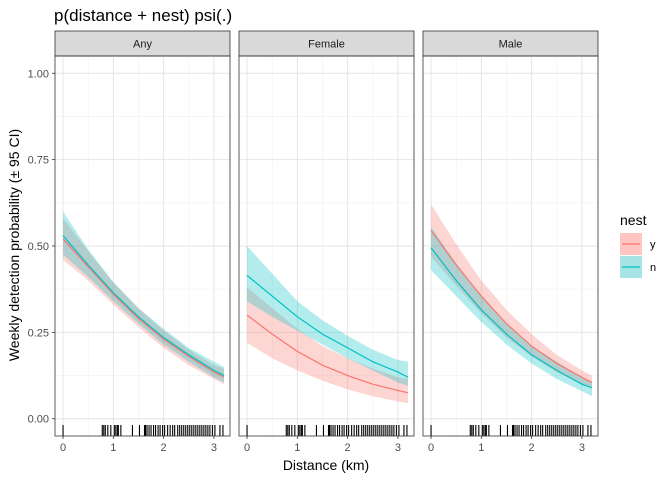 This screenshot has width=672, height=480. What do you see at coordinates (38, 420) in the screenshot?
I see `y-tick-label: 0.00` at bounding box center [38, 420].